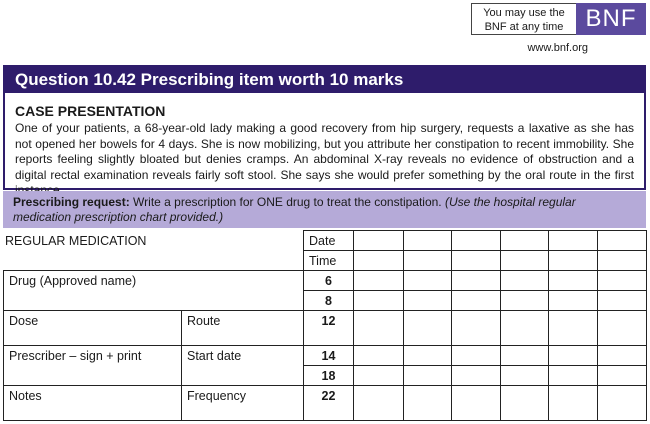 The image size is (650, 424). I want to click on chart-heading: REGULAR MEDICATION, so click(76, 241).